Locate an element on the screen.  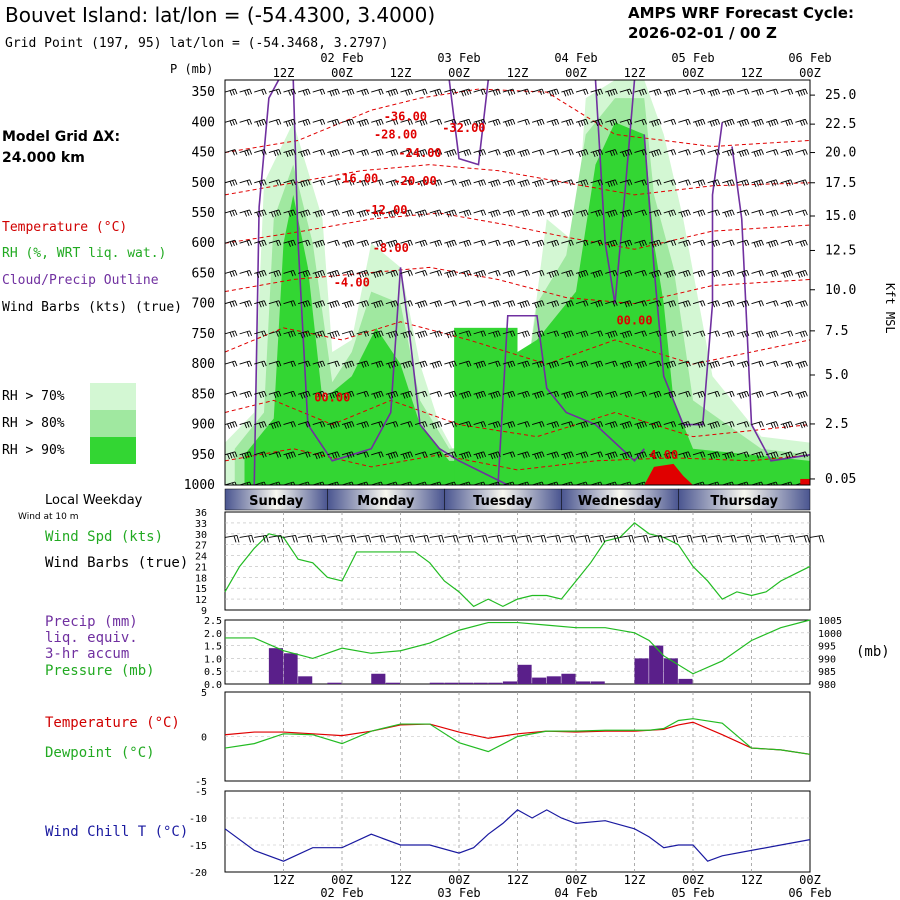
kft-tick-label: 20.0 is located at coordinates (840, 153).